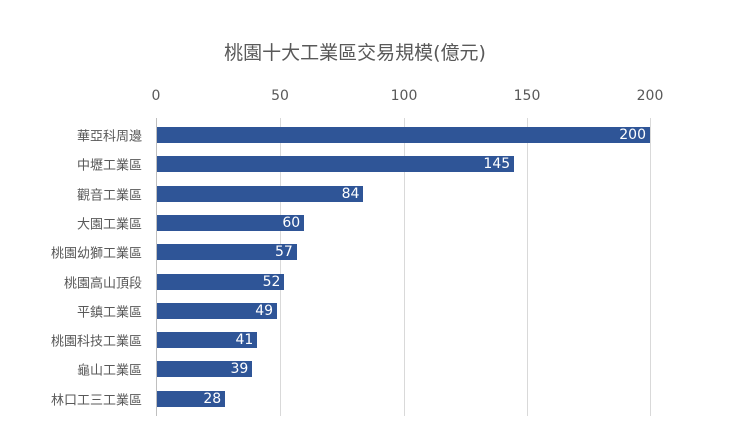 This screenshot has height=444, width=750. Describe the element at coordinates (96, 342) in the screenshot. I see `category-label: 桃園科技工業區` at that location.